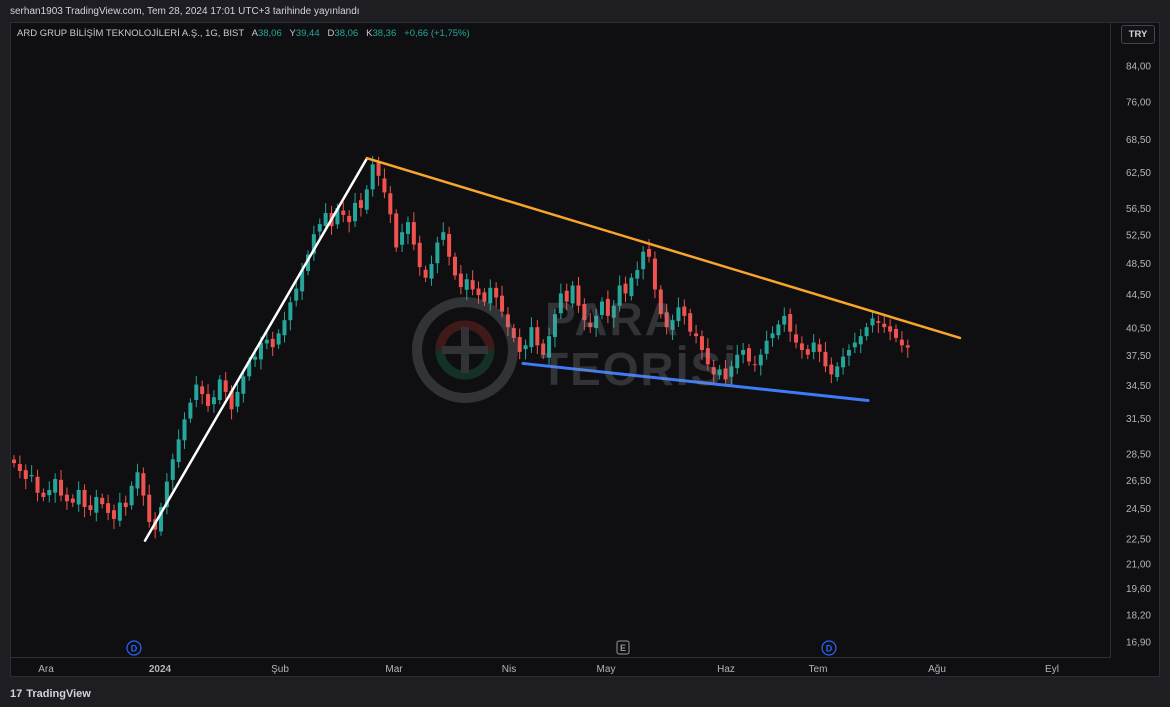  Describe the element at coordinates (1138, 103) in the screenshot. I see `price-tick-label: 76,00` at that location.